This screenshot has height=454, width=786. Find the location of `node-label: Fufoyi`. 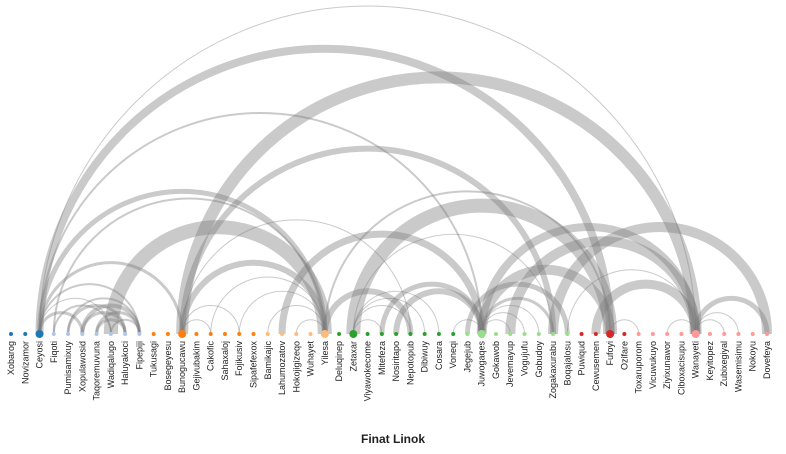

node-label: Fufoyi is located at coordinates (610, 353).